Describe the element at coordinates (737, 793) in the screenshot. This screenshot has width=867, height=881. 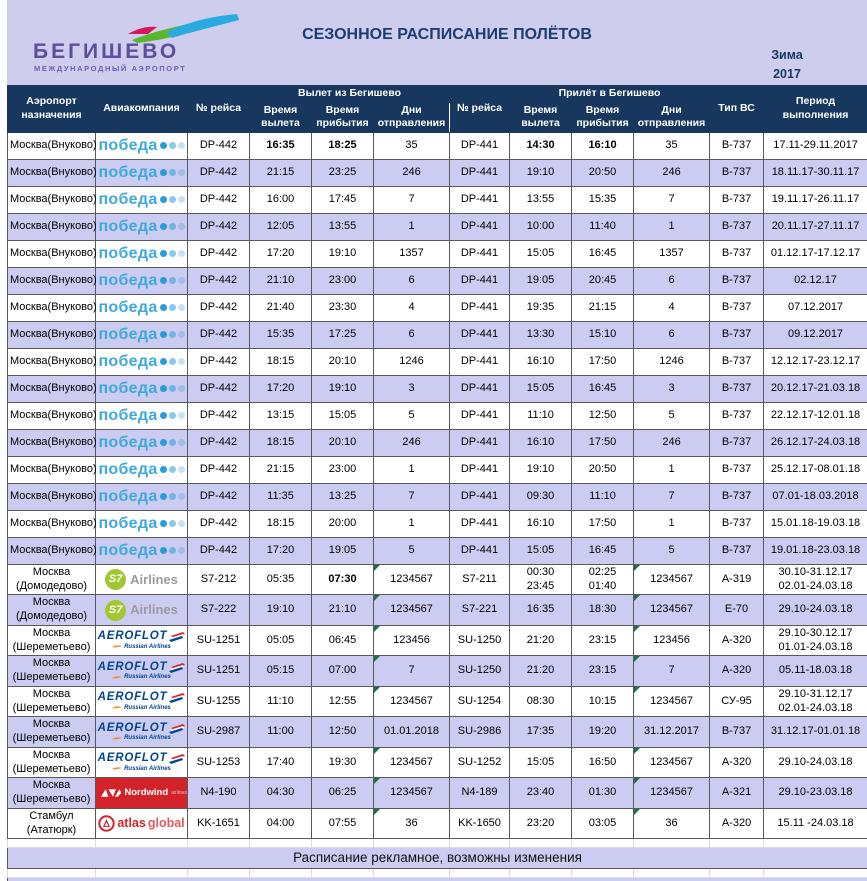
I see `cell-aircraft-type: A-321` at that location.